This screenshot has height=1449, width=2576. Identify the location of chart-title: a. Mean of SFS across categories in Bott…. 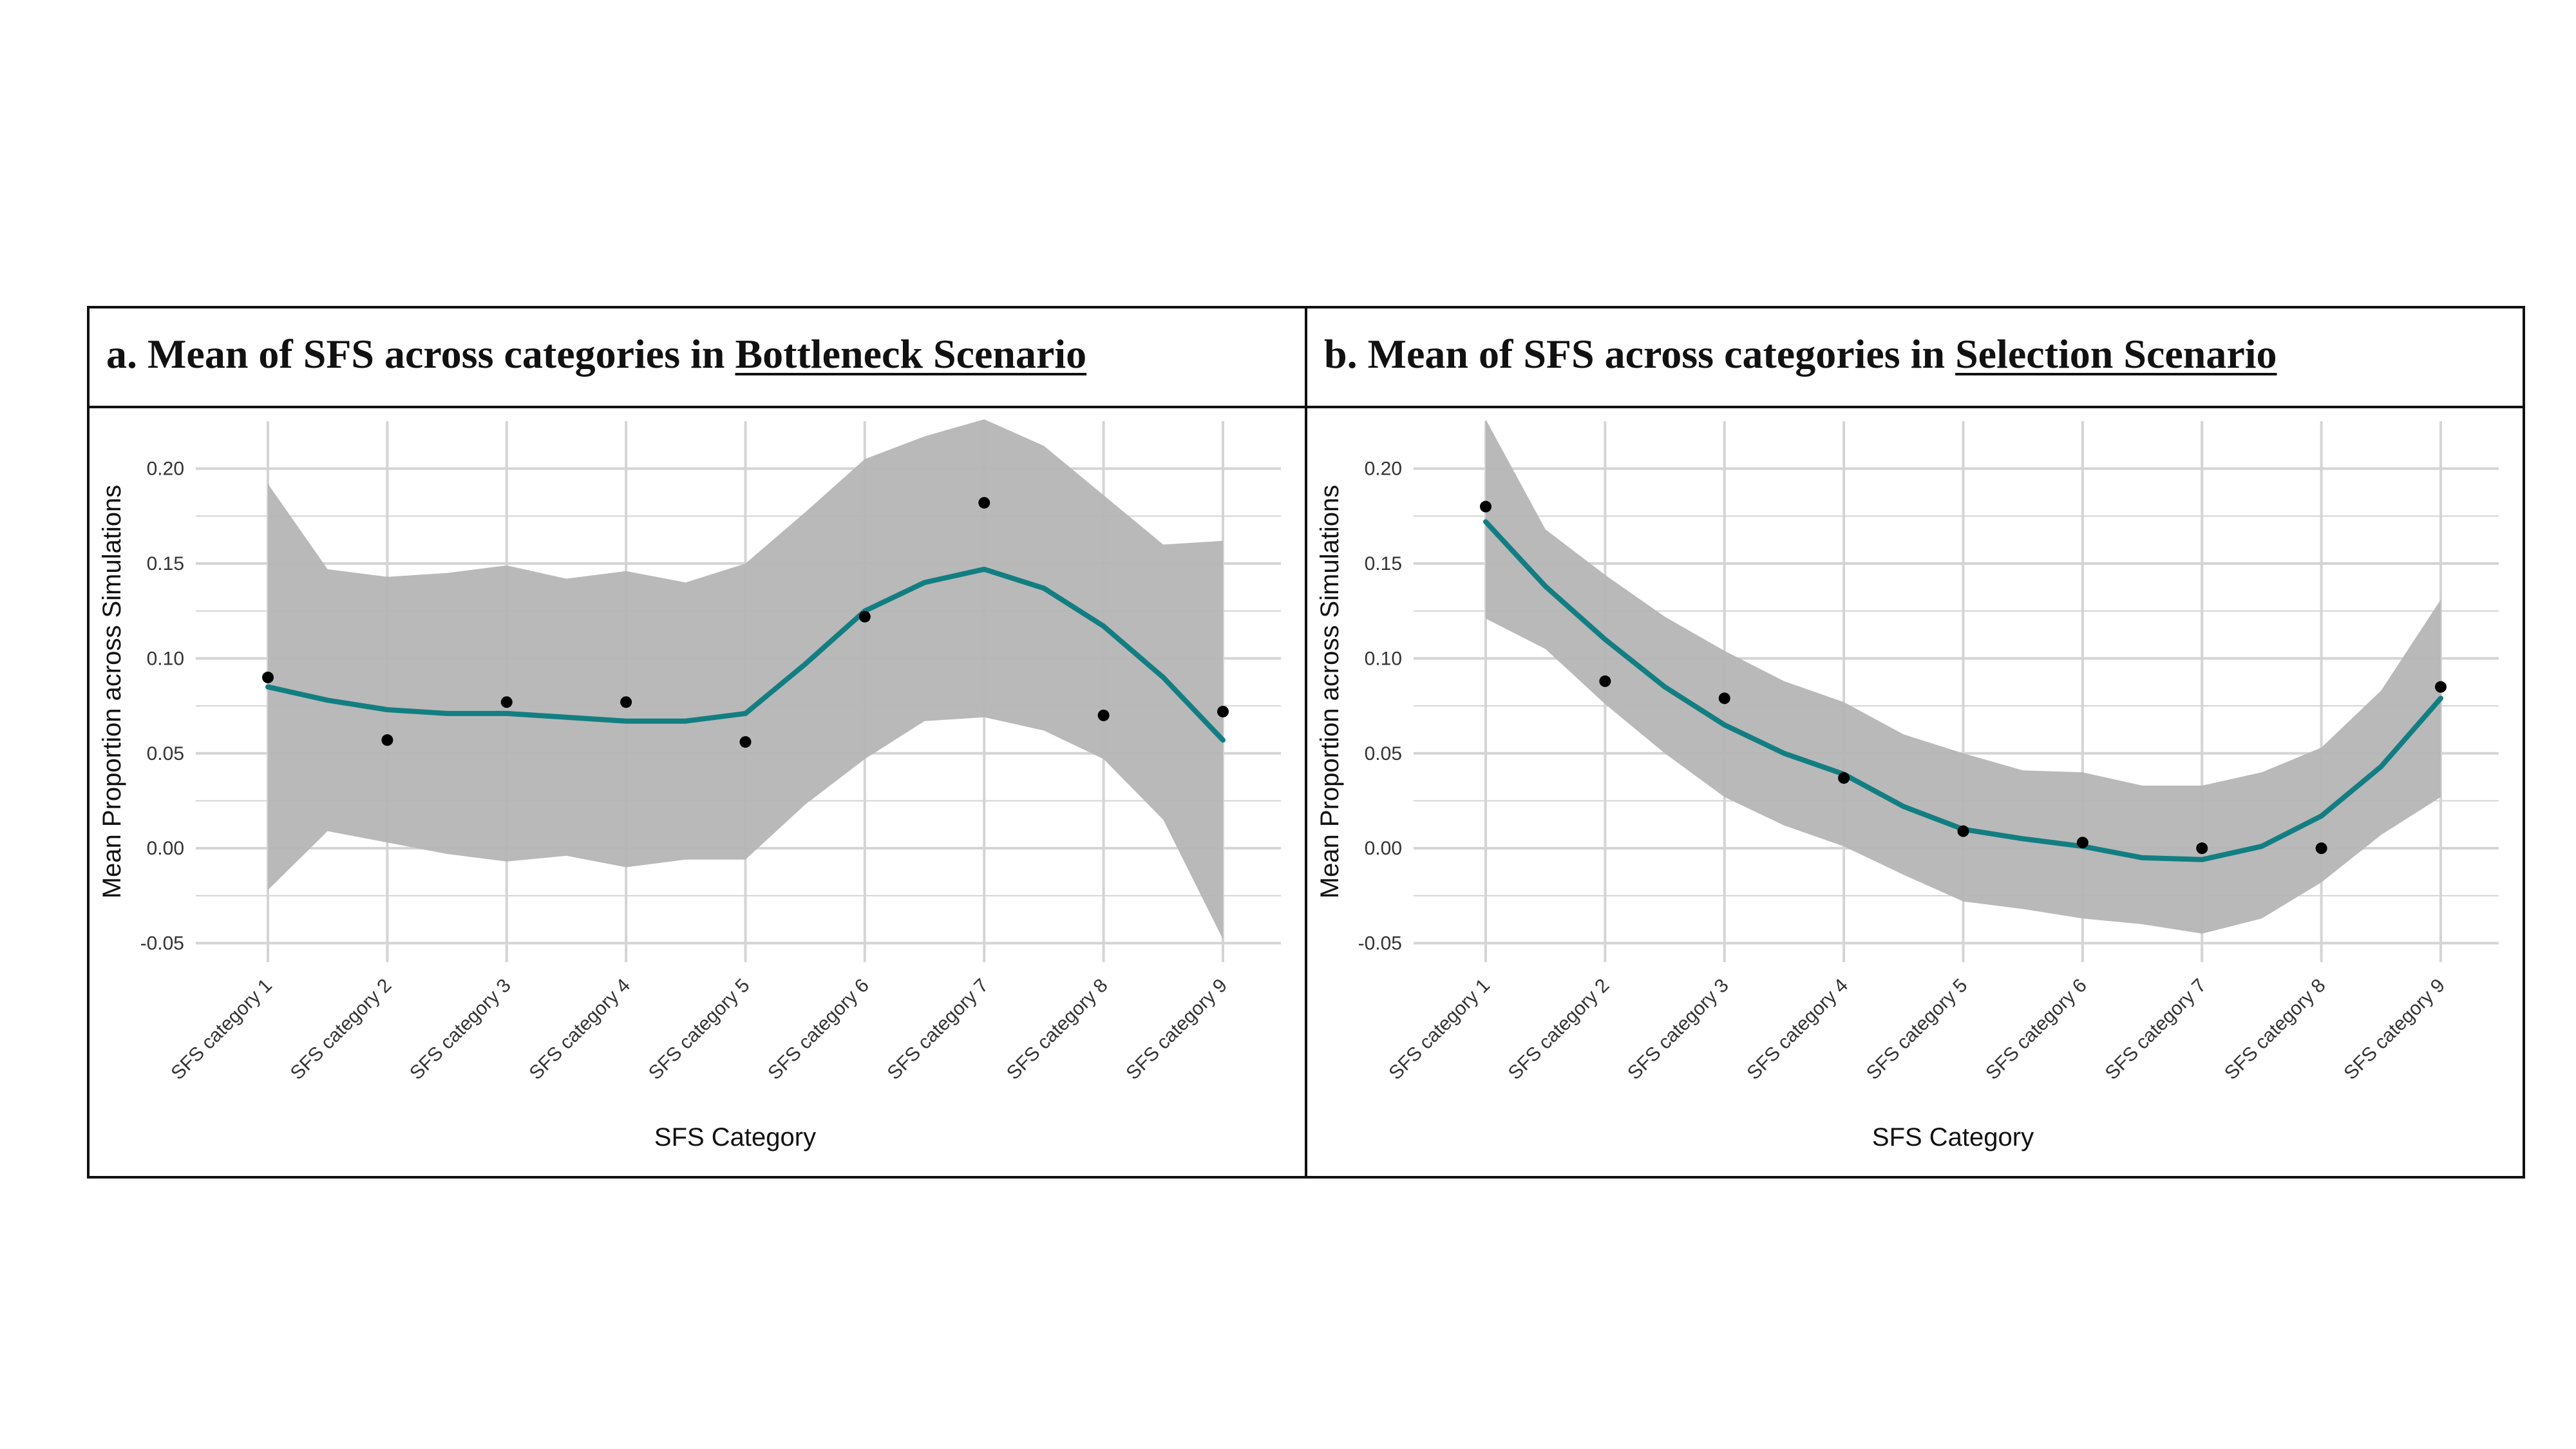
(596, 354).